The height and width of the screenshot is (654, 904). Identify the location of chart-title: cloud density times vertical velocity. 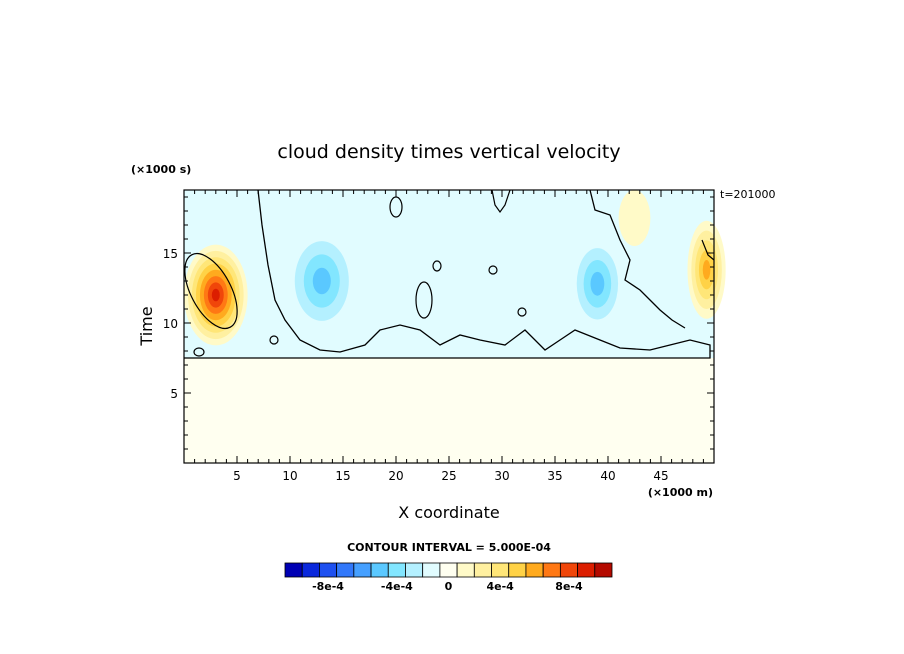
(448, 152).